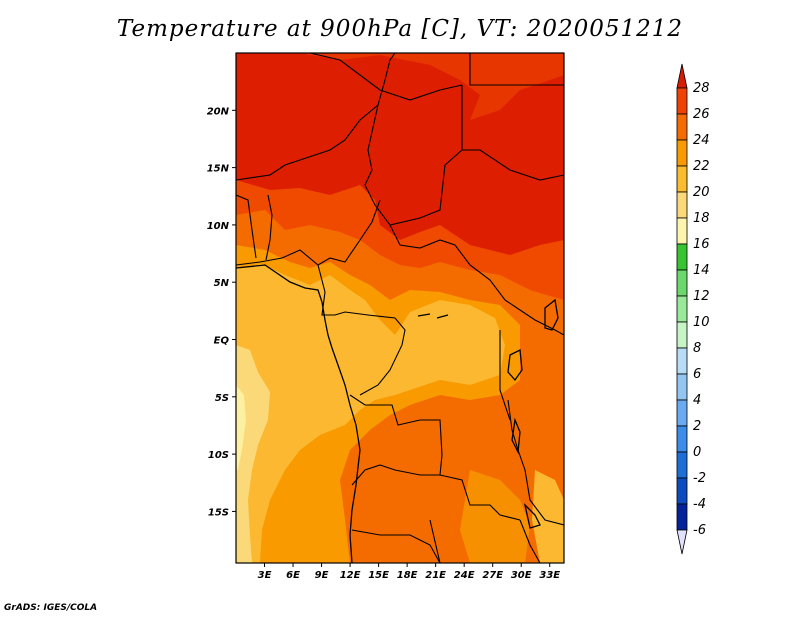 Image resolution: width=800 pixels, height=618 pixels. I want to click on longitude-axis: 3E 6E 9E 12E 15E 18E 21E 24E 27E 30E 33E, so click(409, 572).